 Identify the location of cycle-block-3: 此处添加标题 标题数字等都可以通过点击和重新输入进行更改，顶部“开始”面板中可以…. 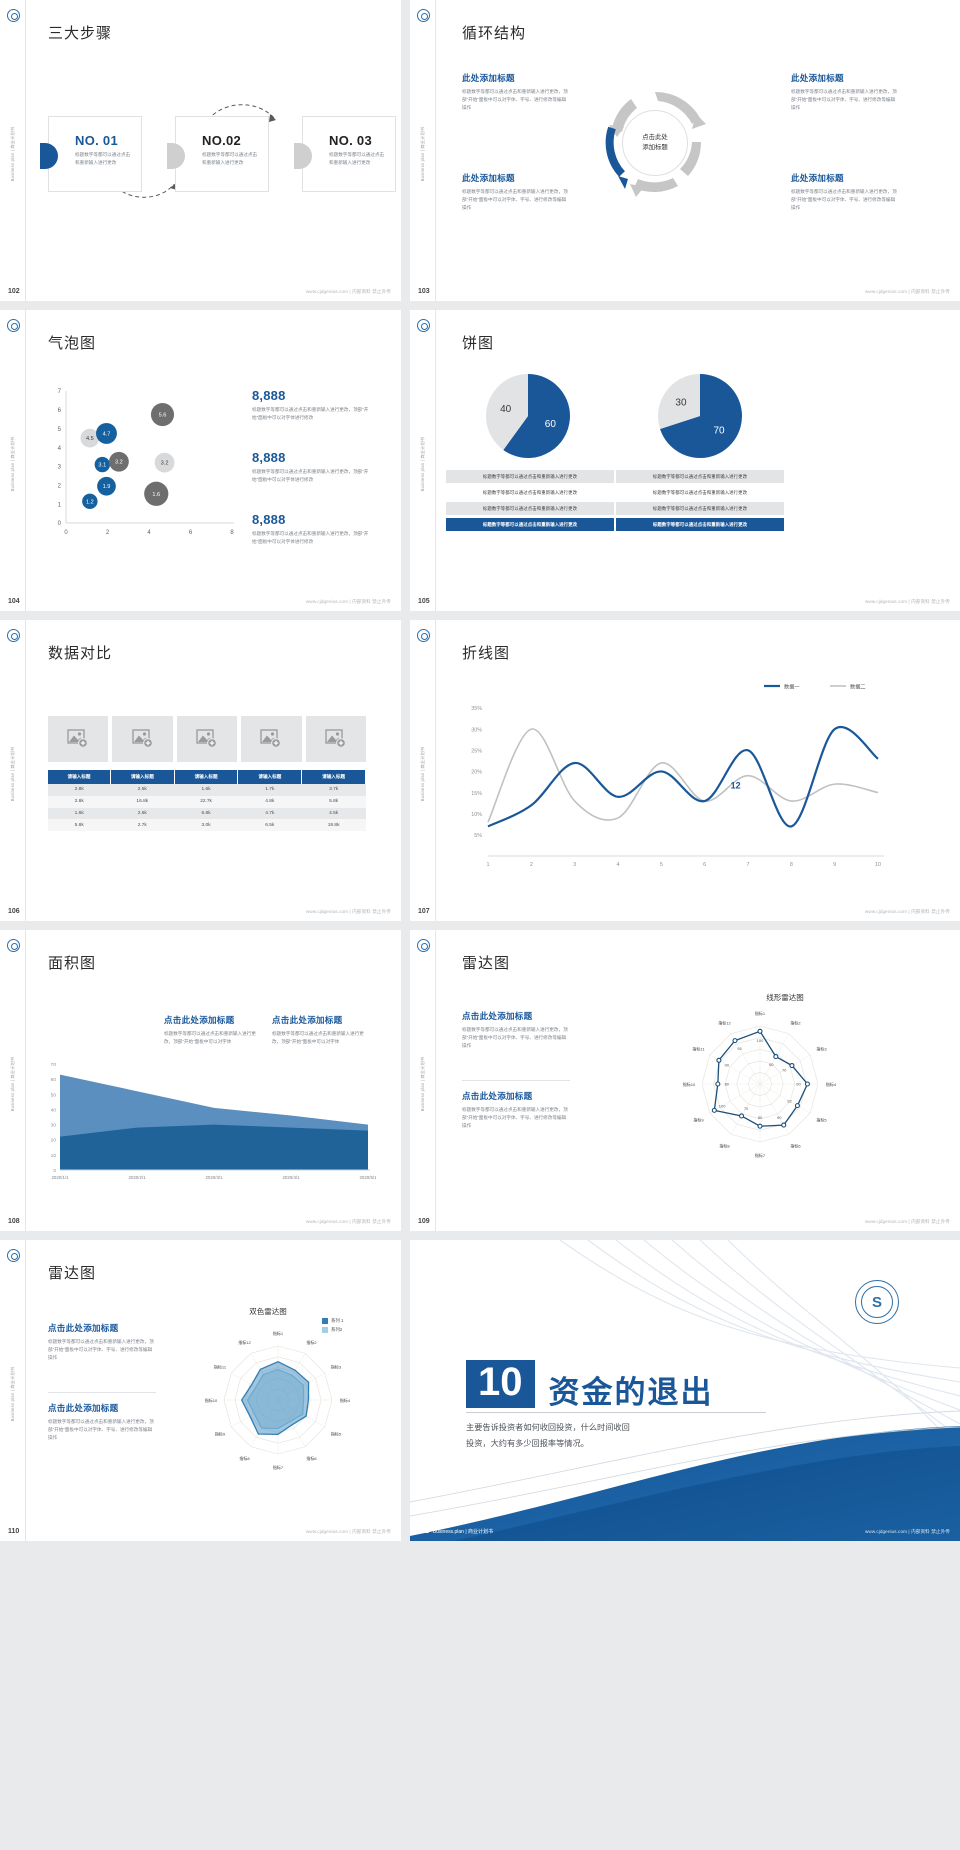
(845, 92).